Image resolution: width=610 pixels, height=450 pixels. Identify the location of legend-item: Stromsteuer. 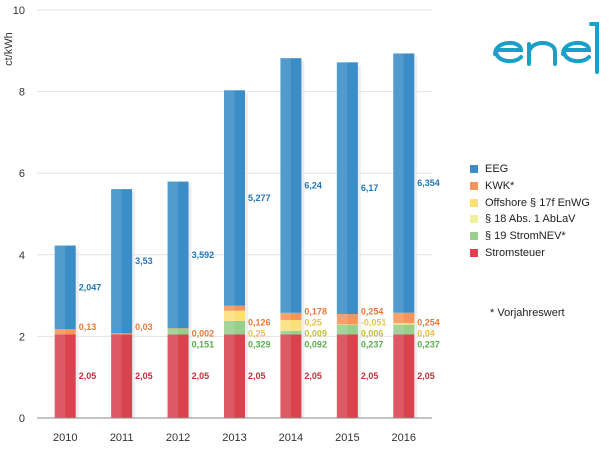
(530, 252).